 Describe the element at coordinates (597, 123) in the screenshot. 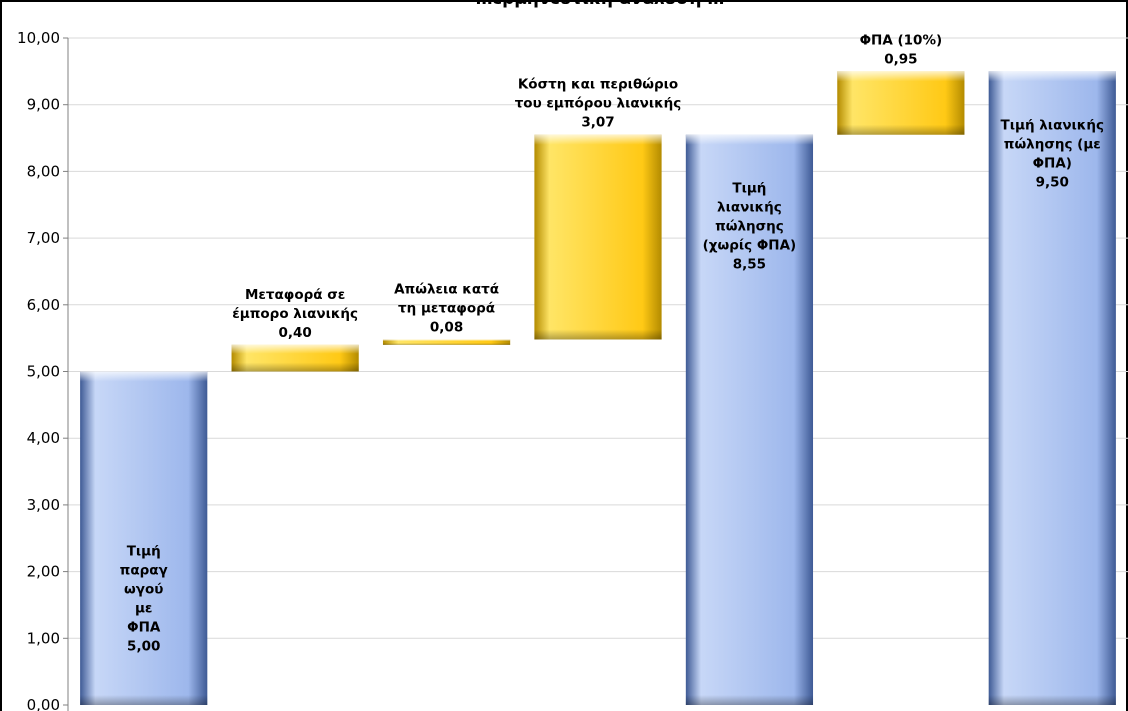

I see `data-label: 3,07` at that location.